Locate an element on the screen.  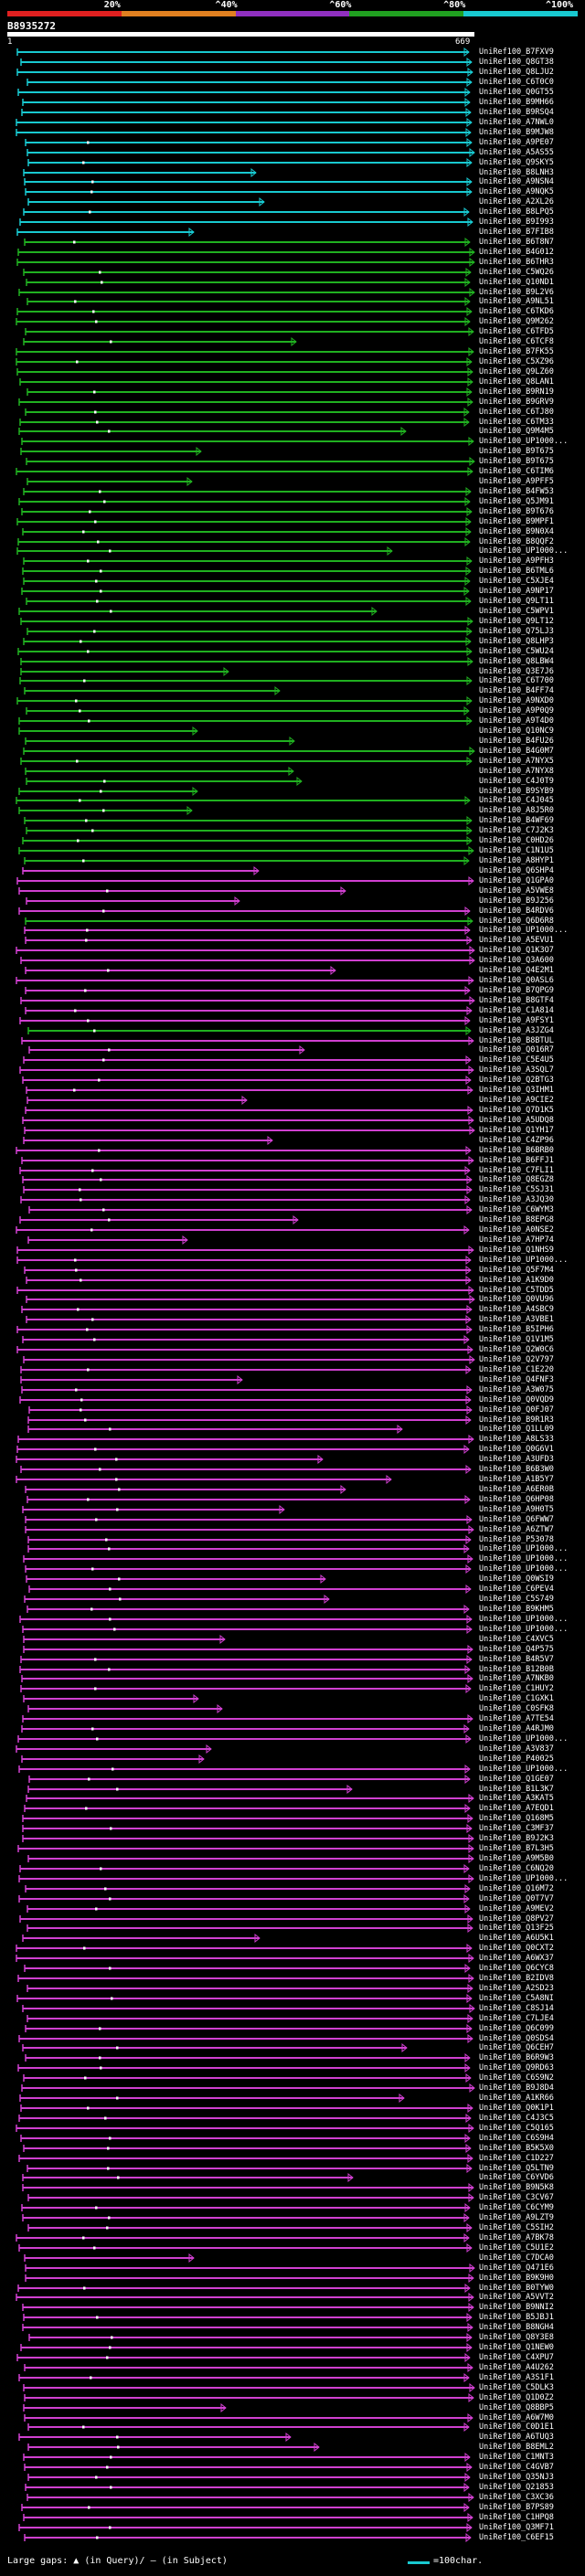
hit-label-link: UniRef100_B5K5X0 is located at coordinates (516, 2148).